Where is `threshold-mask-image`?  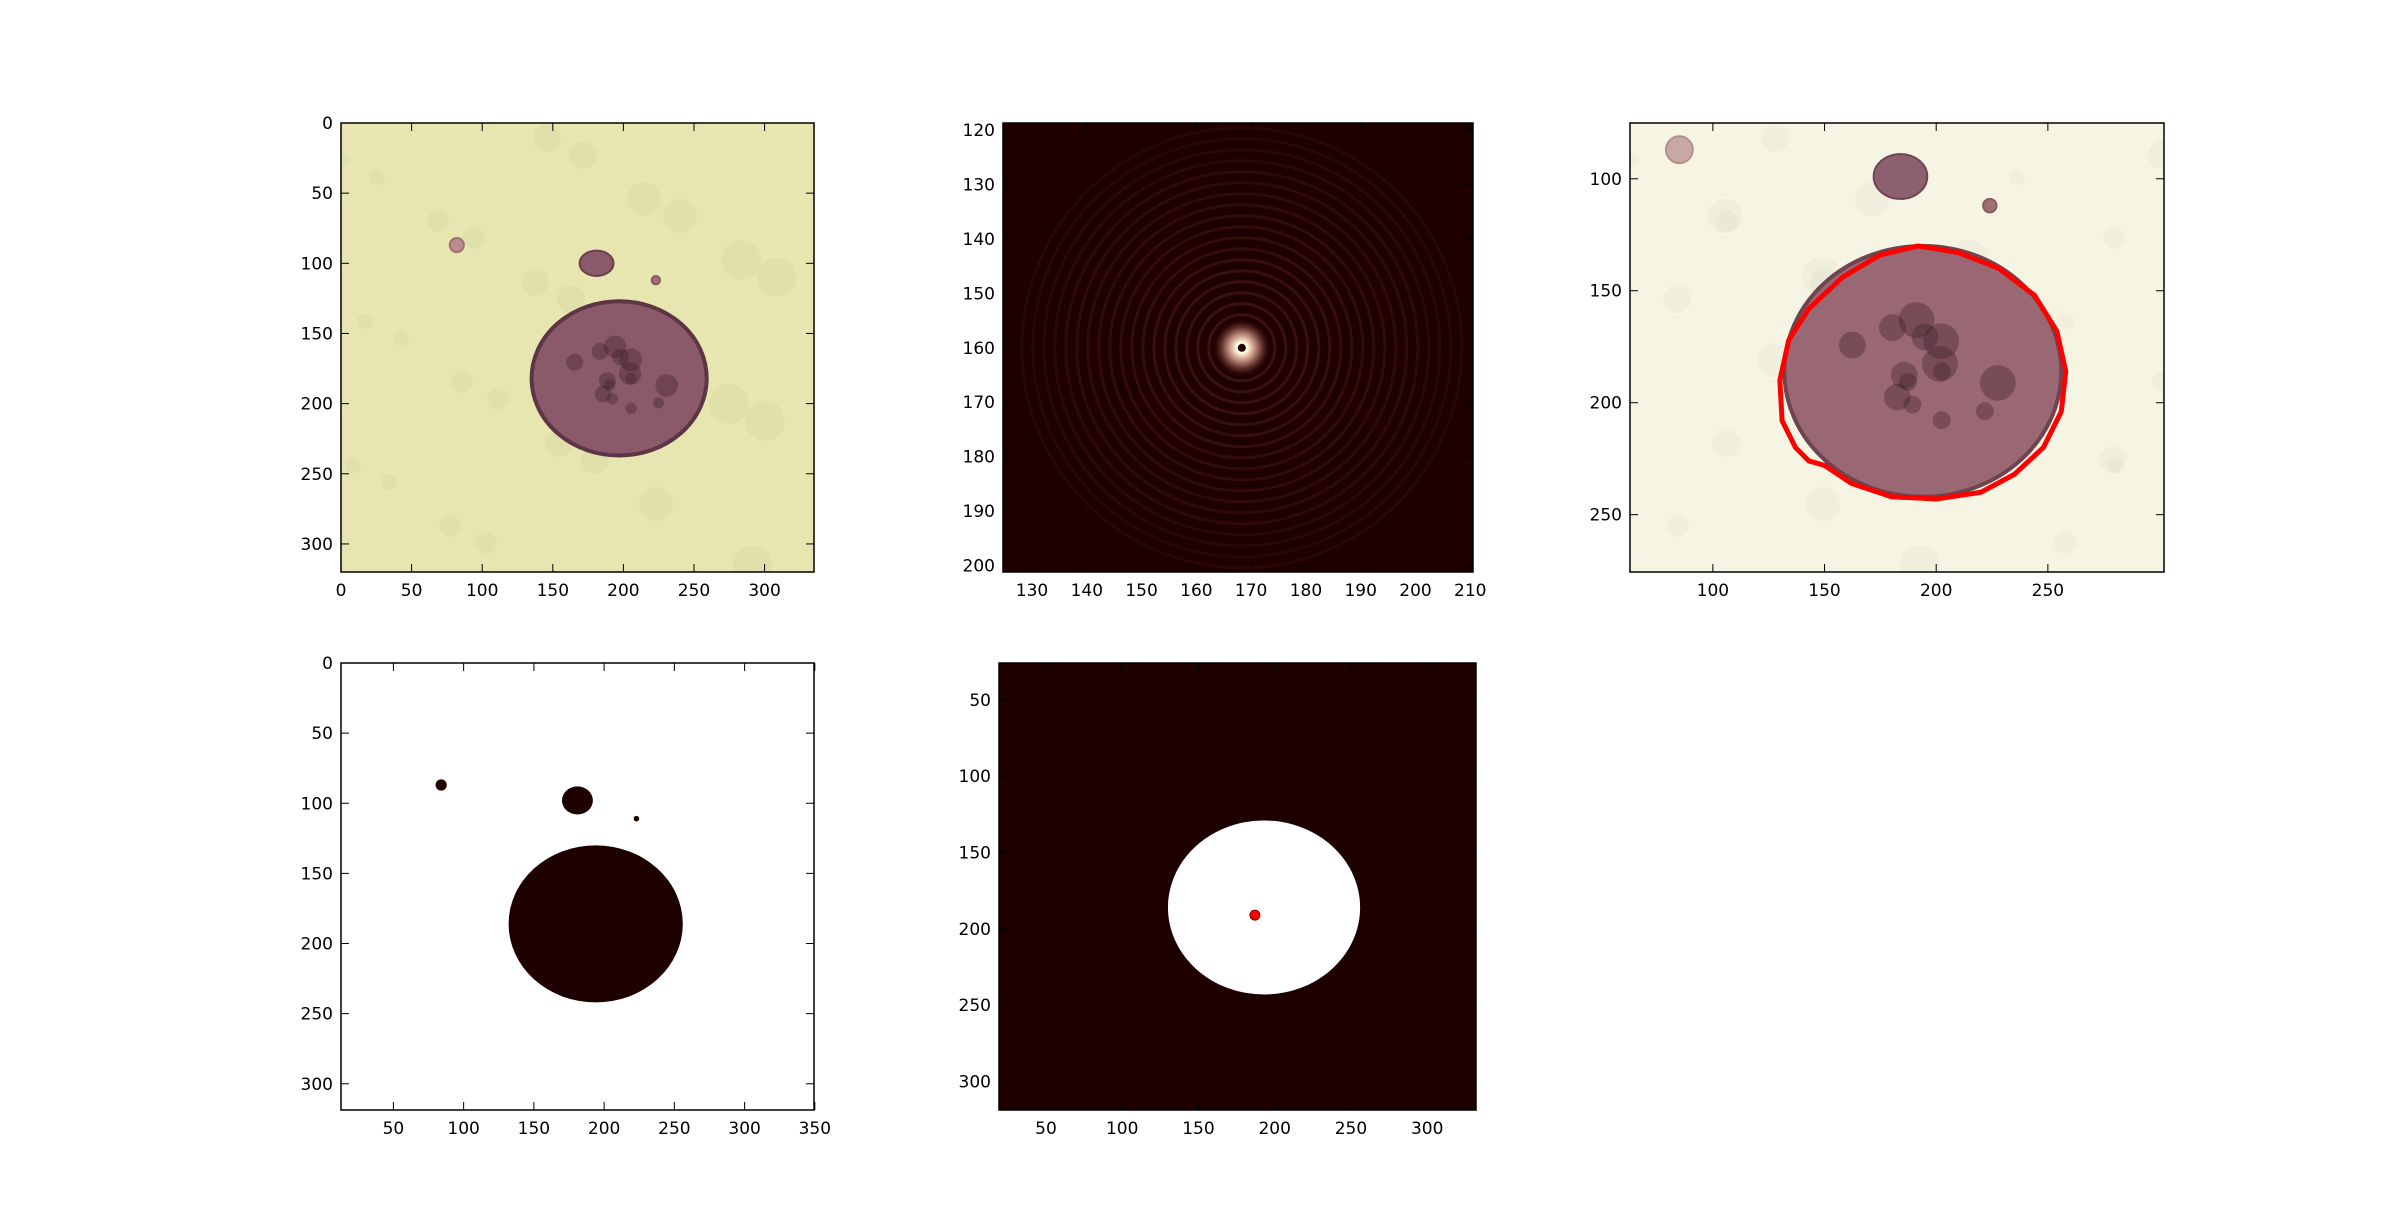 threshold-mask-image is located at coordinates (577, 886).